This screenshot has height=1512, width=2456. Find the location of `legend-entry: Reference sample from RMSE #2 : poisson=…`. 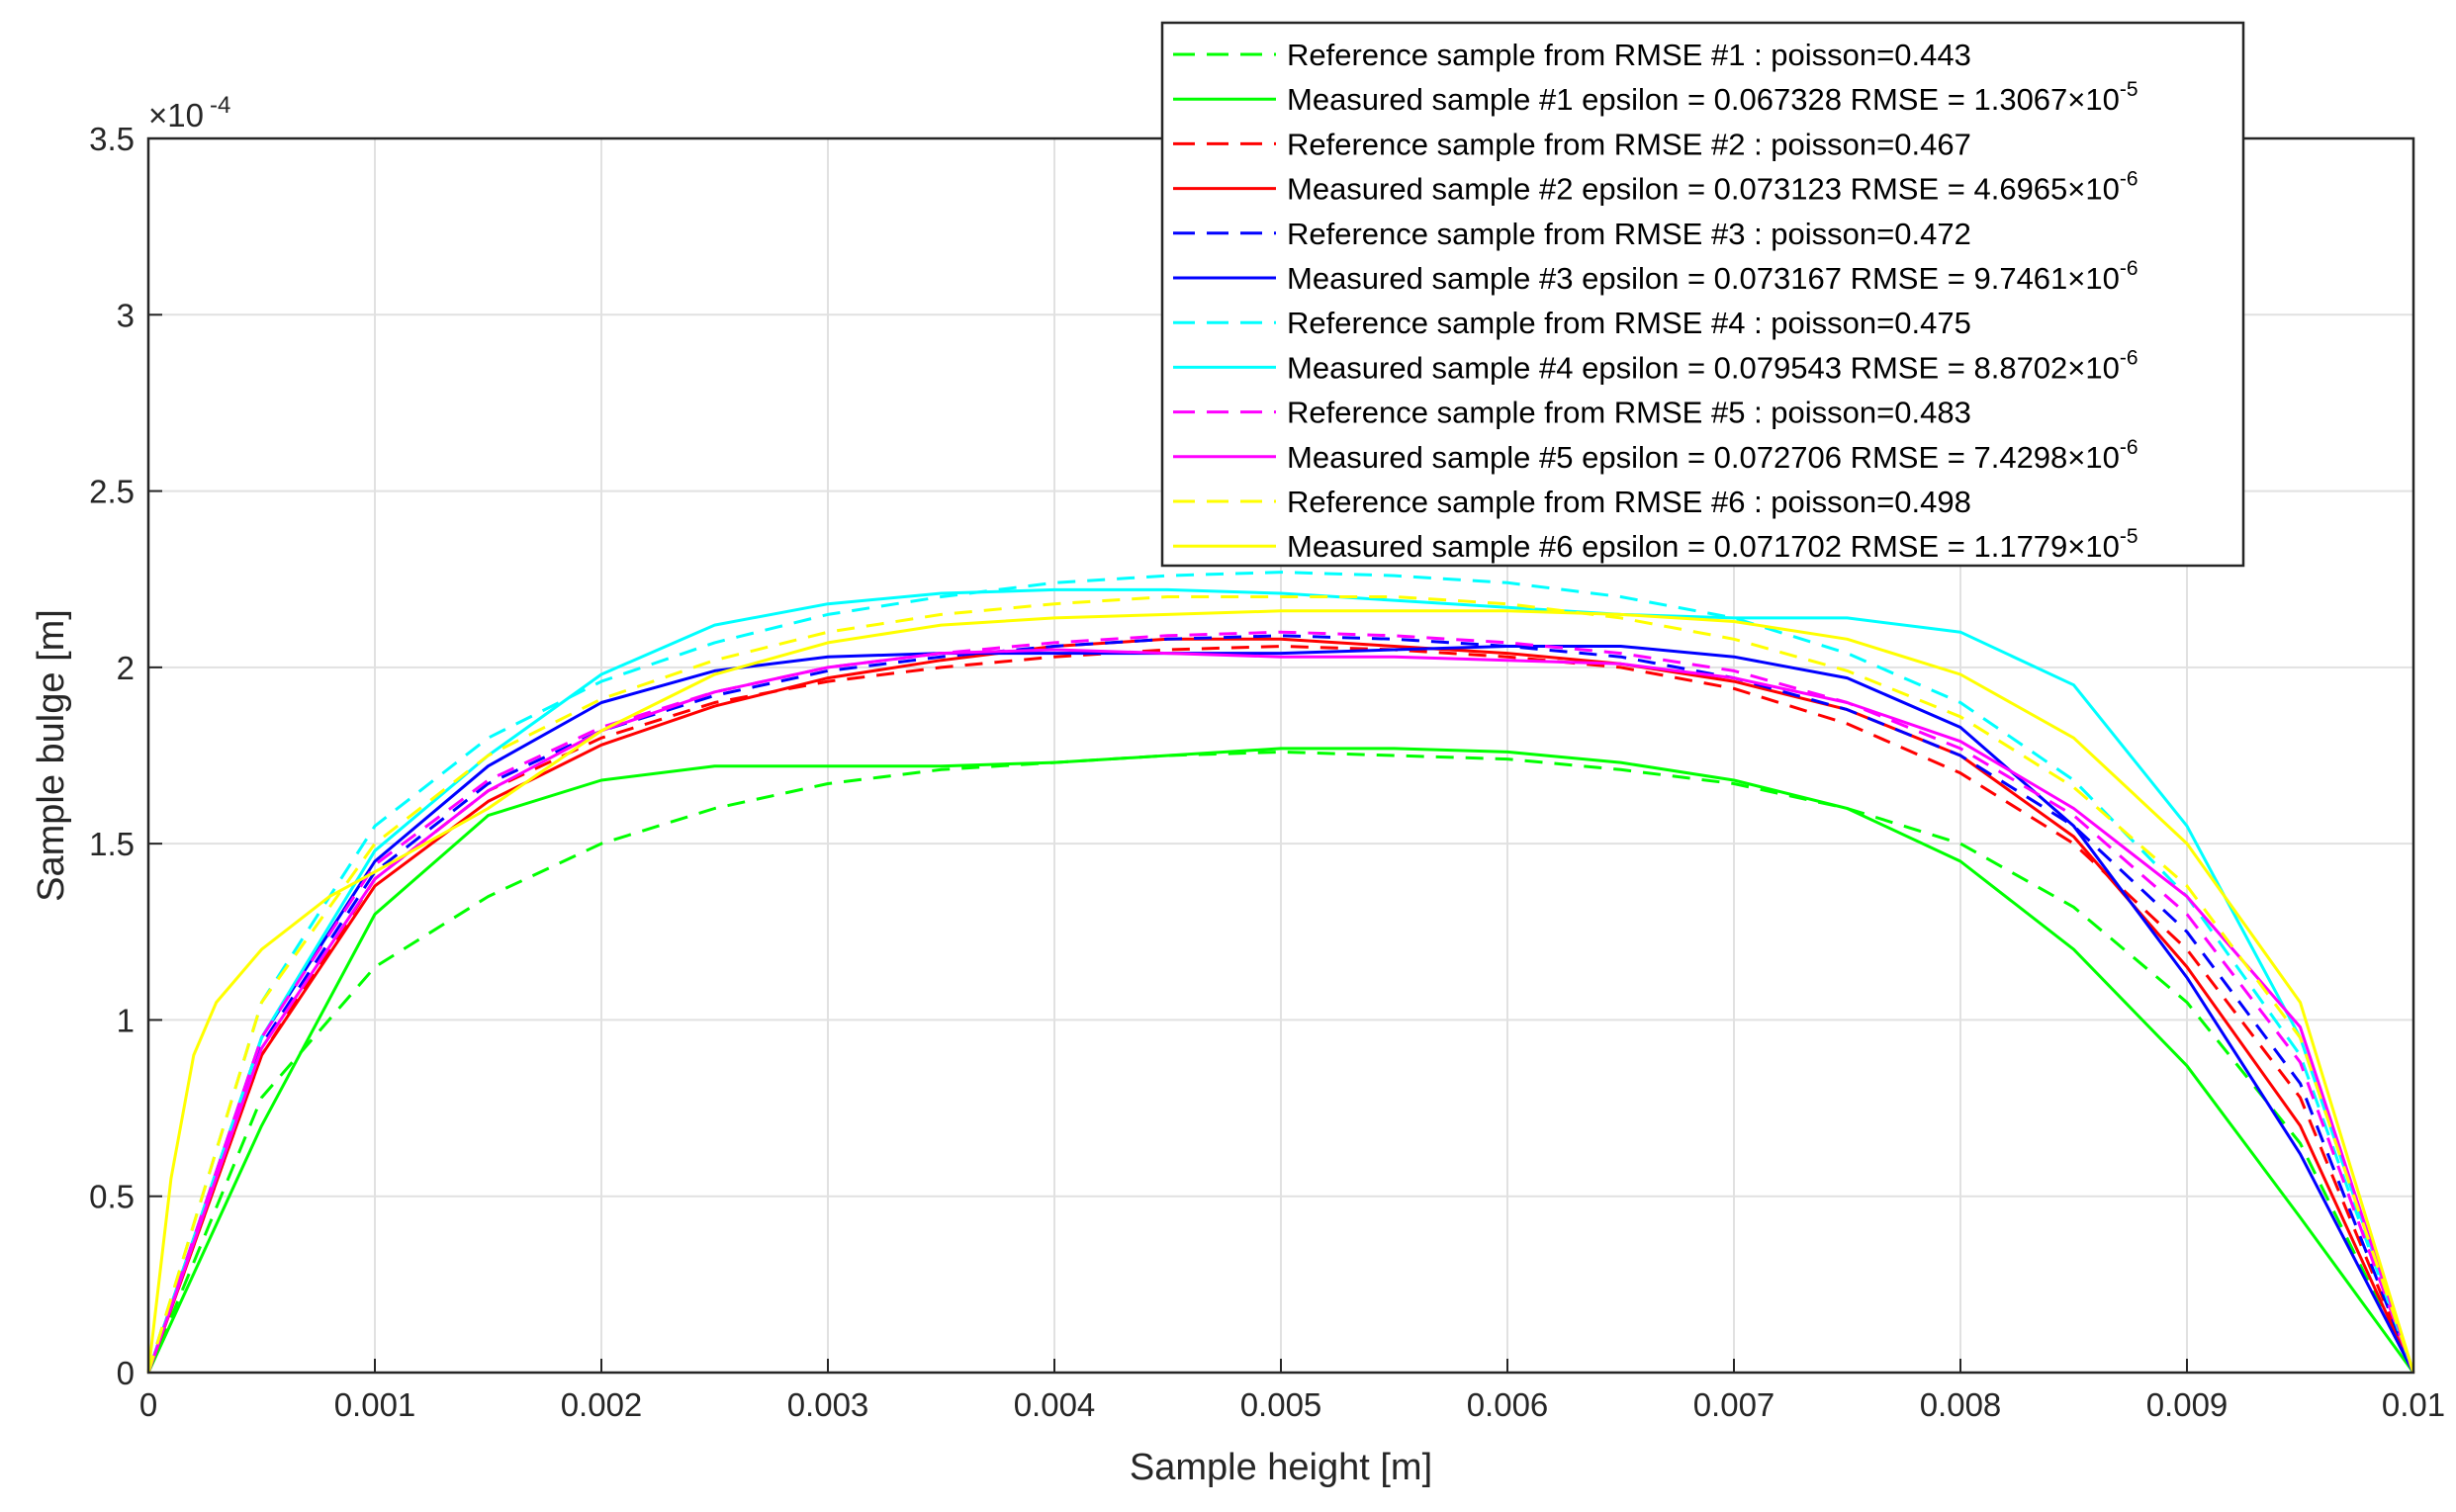

legend-entry: Reference sample from RMSE #2 : poisson=… is located at coordinates (1629, 144).